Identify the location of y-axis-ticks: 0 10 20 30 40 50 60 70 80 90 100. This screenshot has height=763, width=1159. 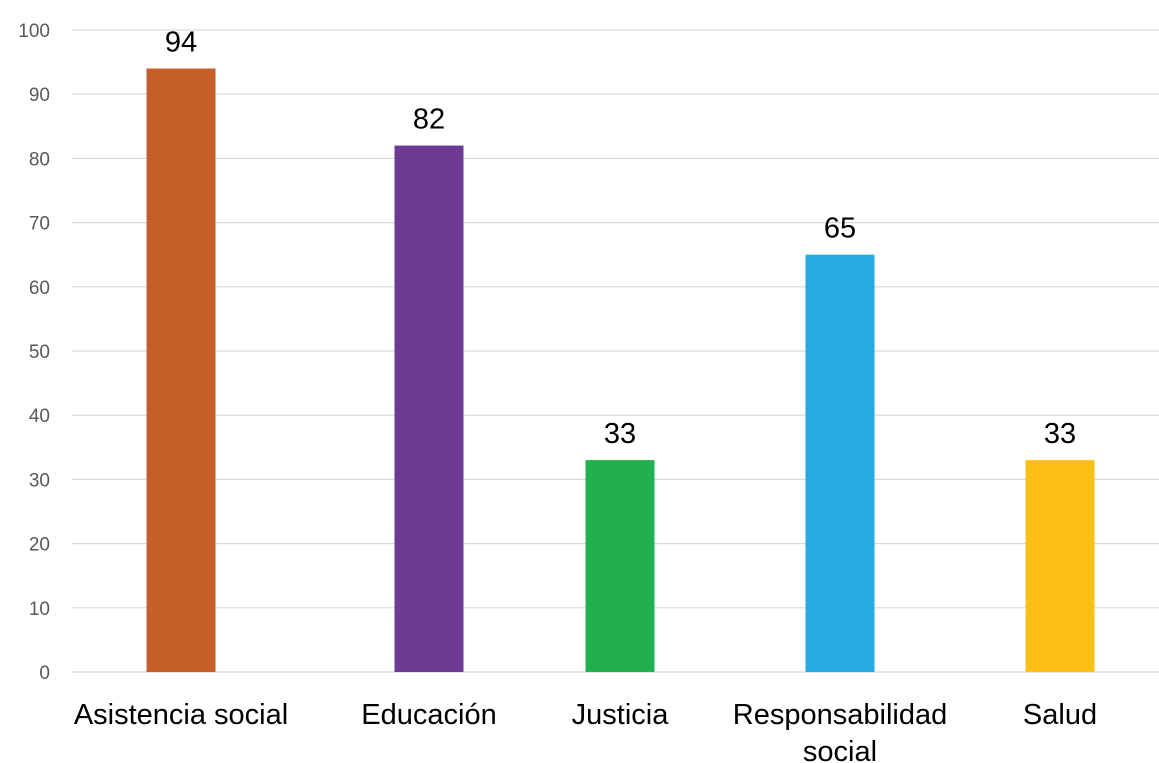
(34, 352).